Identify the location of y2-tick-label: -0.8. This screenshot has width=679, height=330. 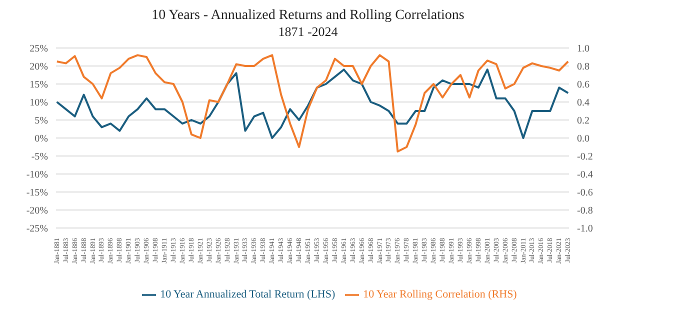
(585, 211).